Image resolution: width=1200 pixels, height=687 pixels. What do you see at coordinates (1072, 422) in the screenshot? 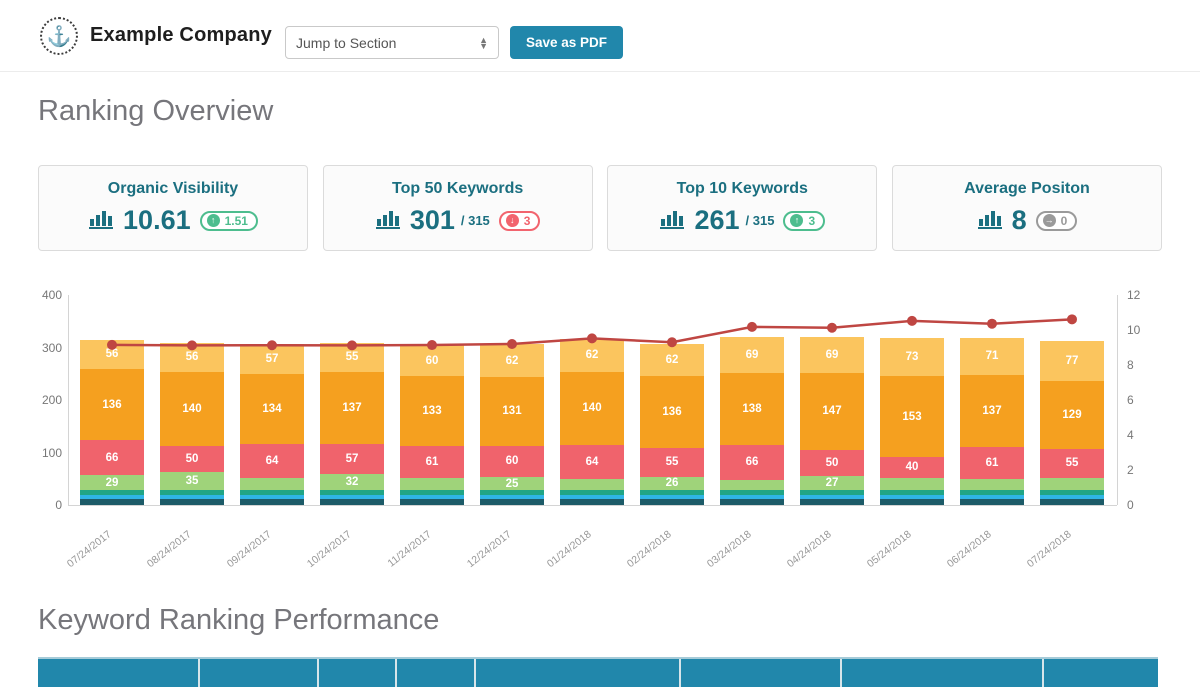
I see `stacked-bar-07/24/2018: 55 129 77` at bounding box center [1072, 422].